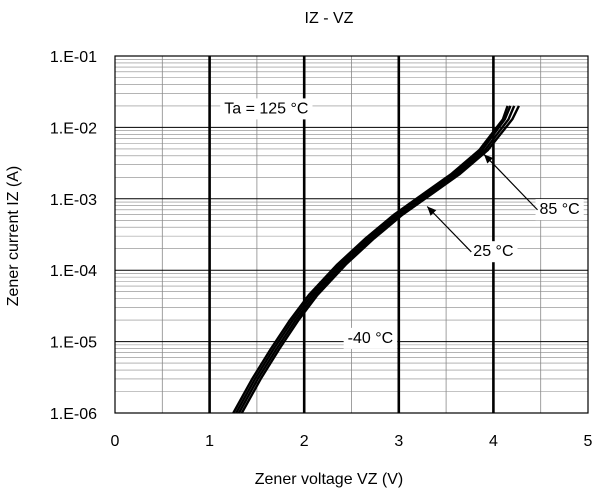 This screenshot has width=592, height=495. What do you see at coordinates (73, 236) in the screenshot?
I see `y-axis-ticks: 1.E-06 1.E-05 1.E-04 1.E-03 1.E-02 1.E-01` at bounding box center [73, 236].